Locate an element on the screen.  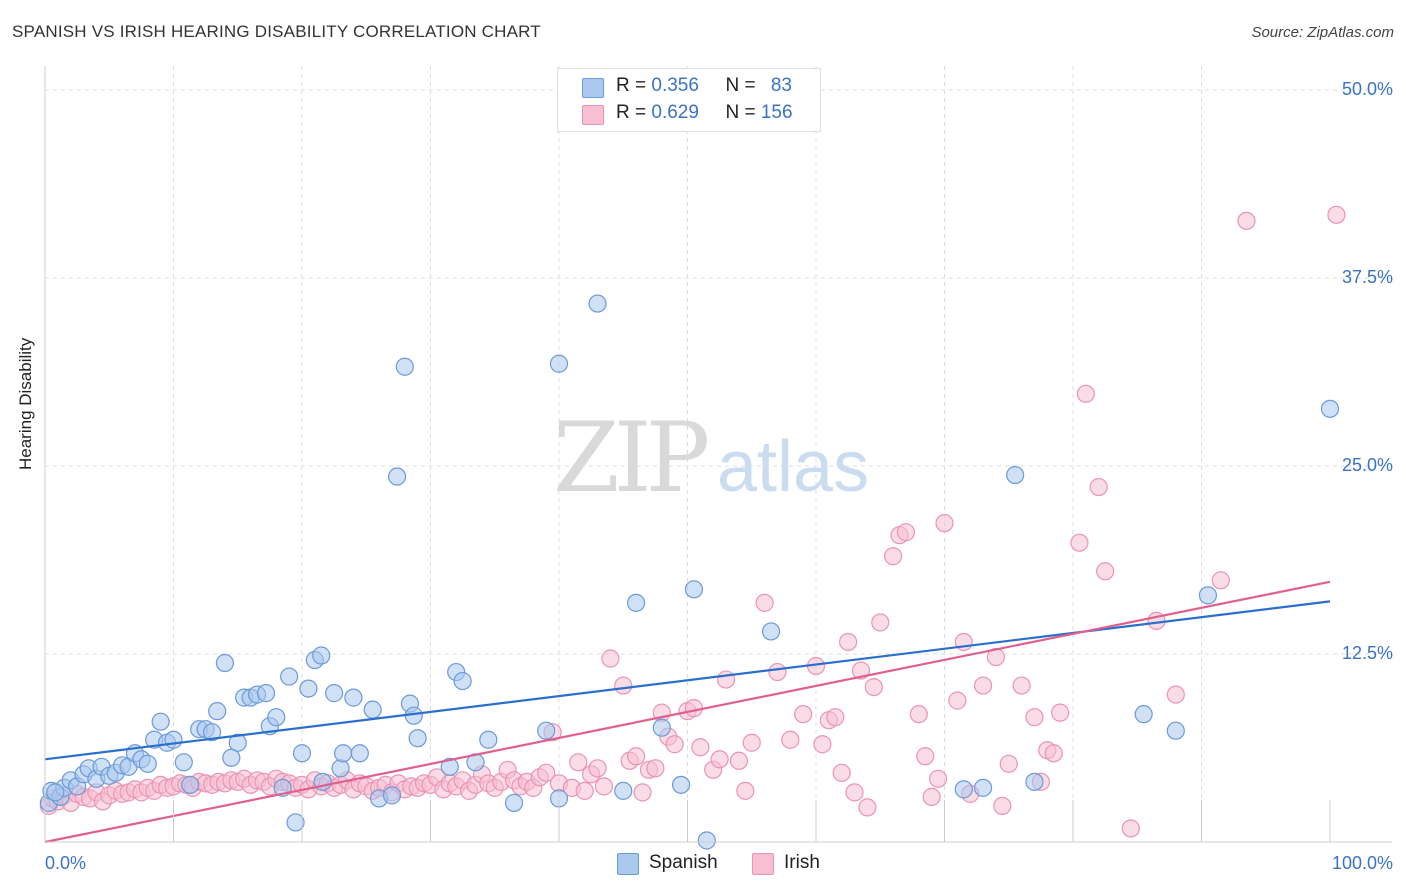
legend-swatch-irish is located at coordinates (593, 115).